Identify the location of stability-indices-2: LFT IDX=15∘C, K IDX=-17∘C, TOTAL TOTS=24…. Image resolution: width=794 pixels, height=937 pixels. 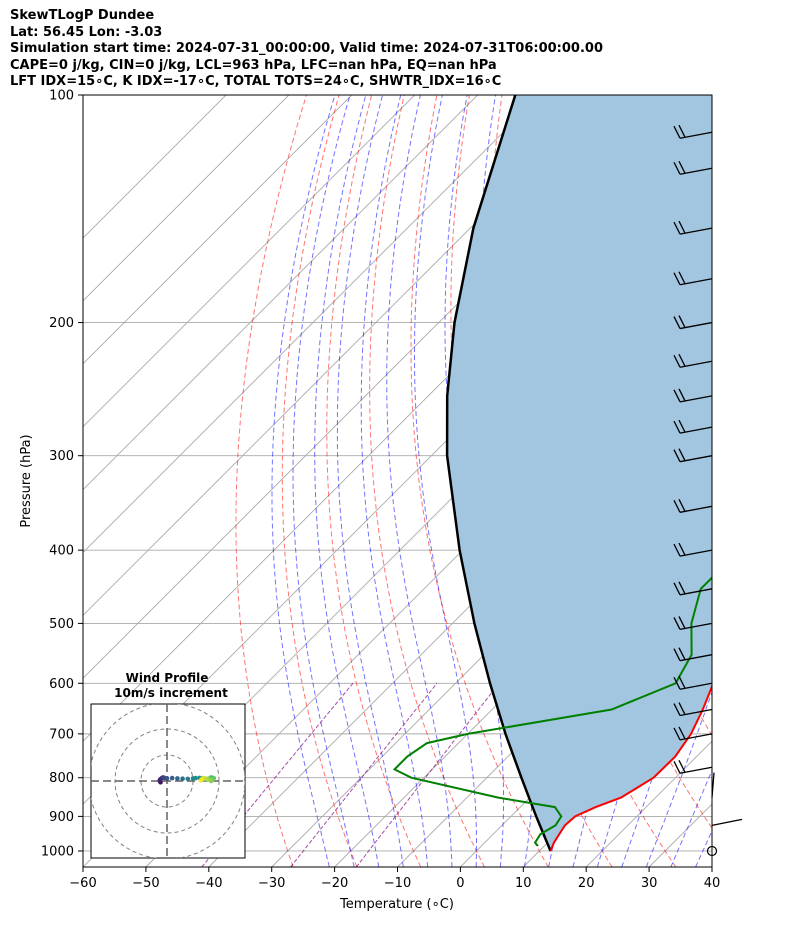
(256, 81).